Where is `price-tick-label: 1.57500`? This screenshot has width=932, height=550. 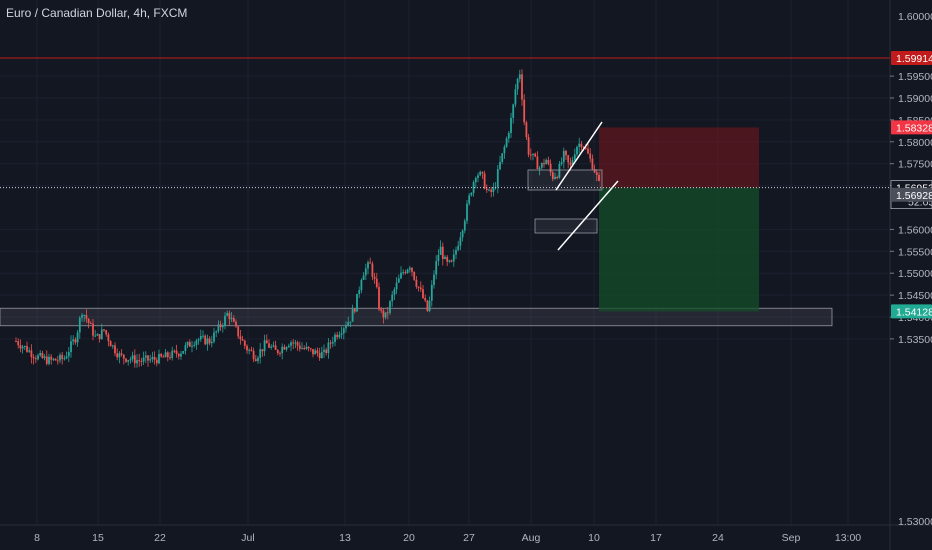 price-tick-label: 1.57500 is located at coordinates (915, 165).